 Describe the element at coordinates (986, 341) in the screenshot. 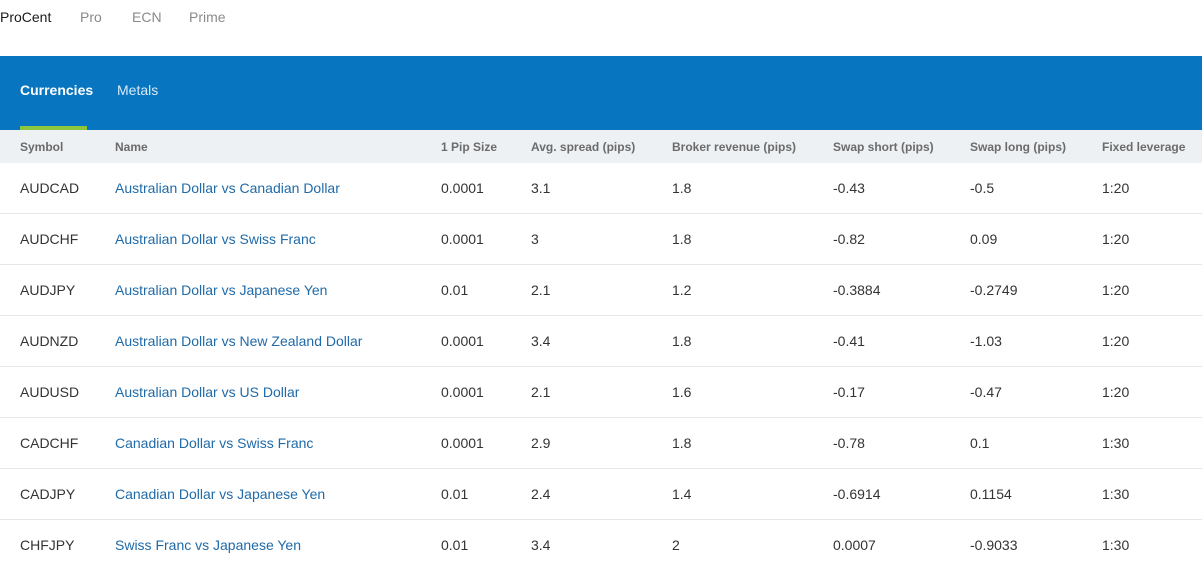

I see `cell-swap-long: -1.03` at that location.